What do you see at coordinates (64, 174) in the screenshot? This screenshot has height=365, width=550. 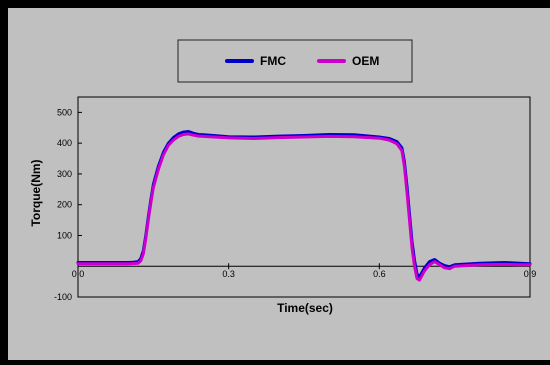 I see `y-tick-label: 300` at bounding box center [64, 174].